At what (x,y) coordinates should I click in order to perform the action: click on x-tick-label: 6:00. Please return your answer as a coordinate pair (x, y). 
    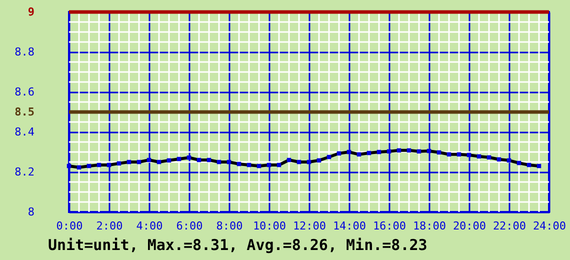
    Looking at the image, I should click on (189, 226).